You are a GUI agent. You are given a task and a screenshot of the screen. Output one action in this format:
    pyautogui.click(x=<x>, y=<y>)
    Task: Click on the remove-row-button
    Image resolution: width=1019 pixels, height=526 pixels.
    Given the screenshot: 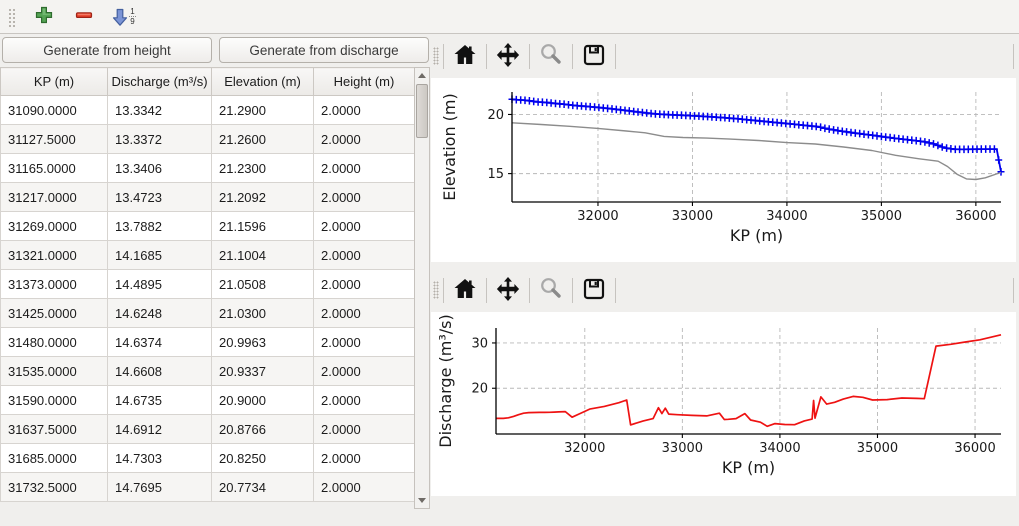 What is the action you would take?
    pyautogui.click(x=84, y=17)
    